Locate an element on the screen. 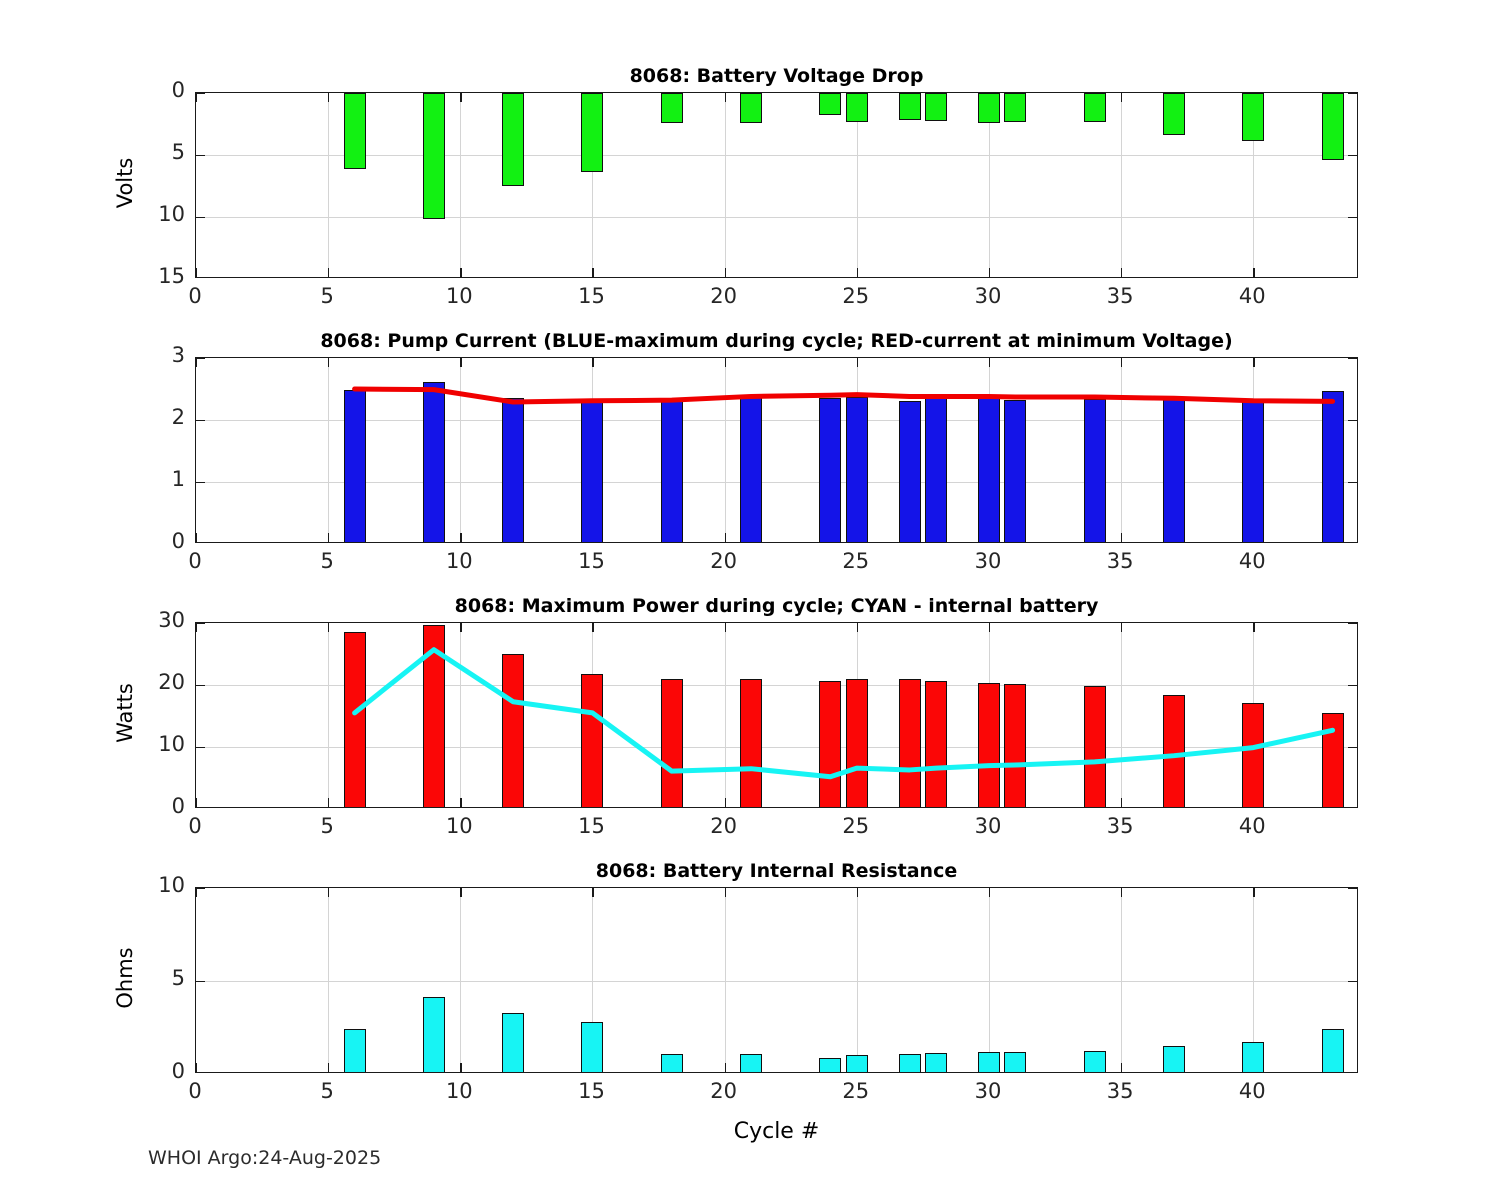 This screenshot has height=1200, width=1500. x-tick-label: 10 is located at coordinates (459, 296).